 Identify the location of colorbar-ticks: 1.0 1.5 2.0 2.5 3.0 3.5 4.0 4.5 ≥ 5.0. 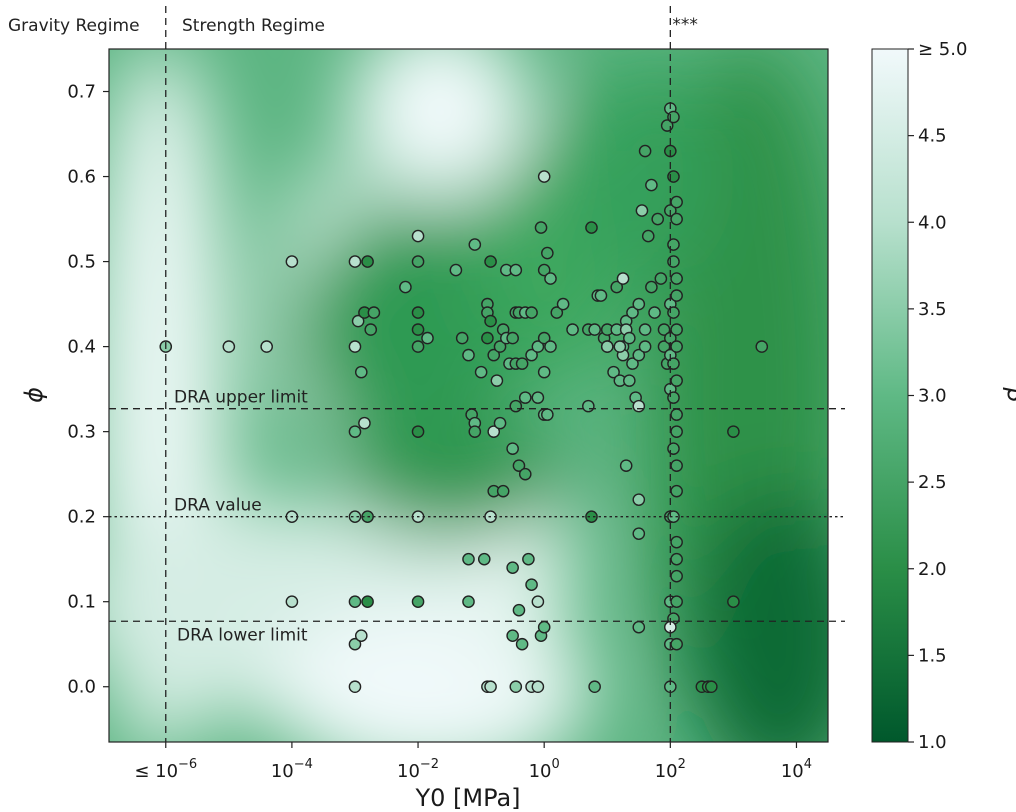
(937, 396).